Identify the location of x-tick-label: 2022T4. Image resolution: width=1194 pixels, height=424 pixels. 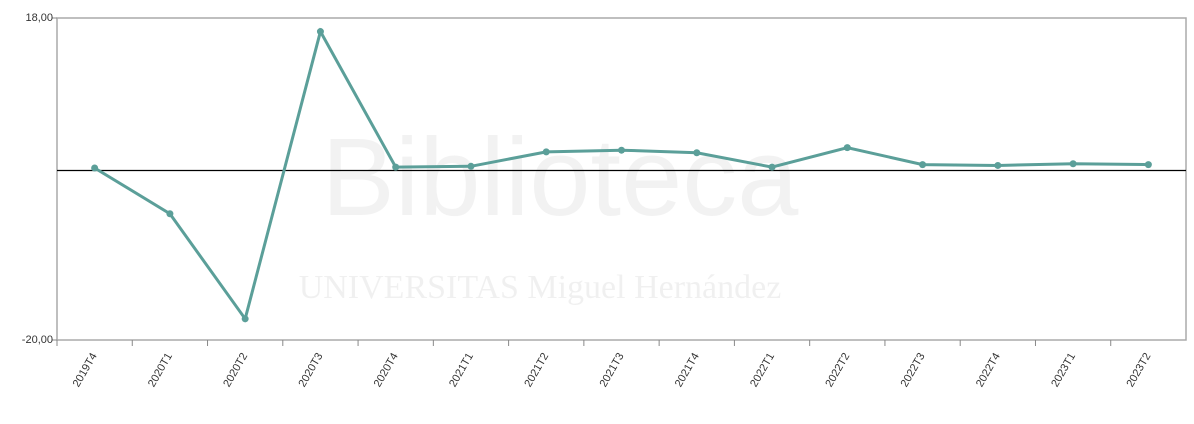
(988, 370).